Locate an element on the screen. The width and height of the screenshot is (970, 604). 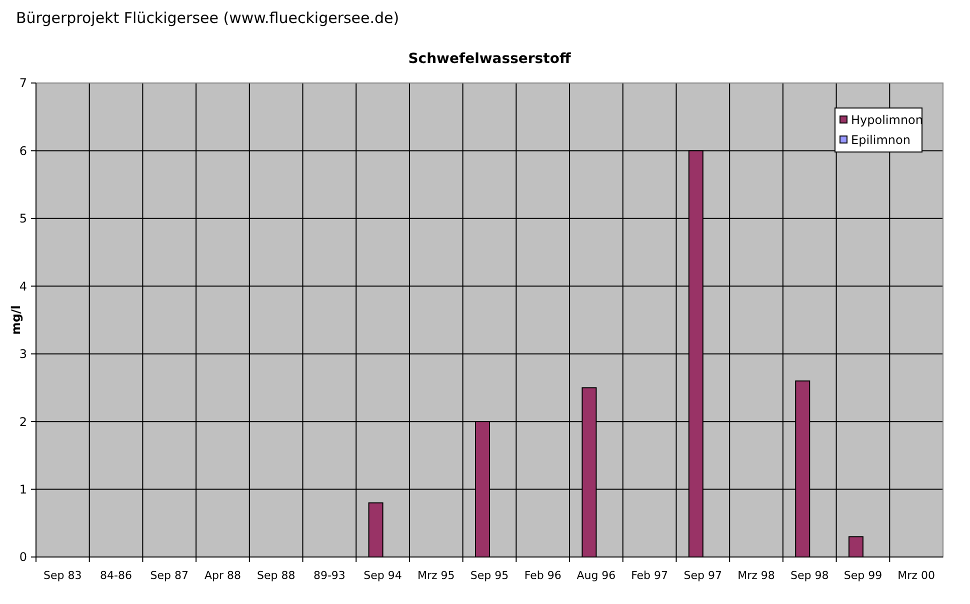
y-tick-label: 5 is located at coordinates (23, 219).